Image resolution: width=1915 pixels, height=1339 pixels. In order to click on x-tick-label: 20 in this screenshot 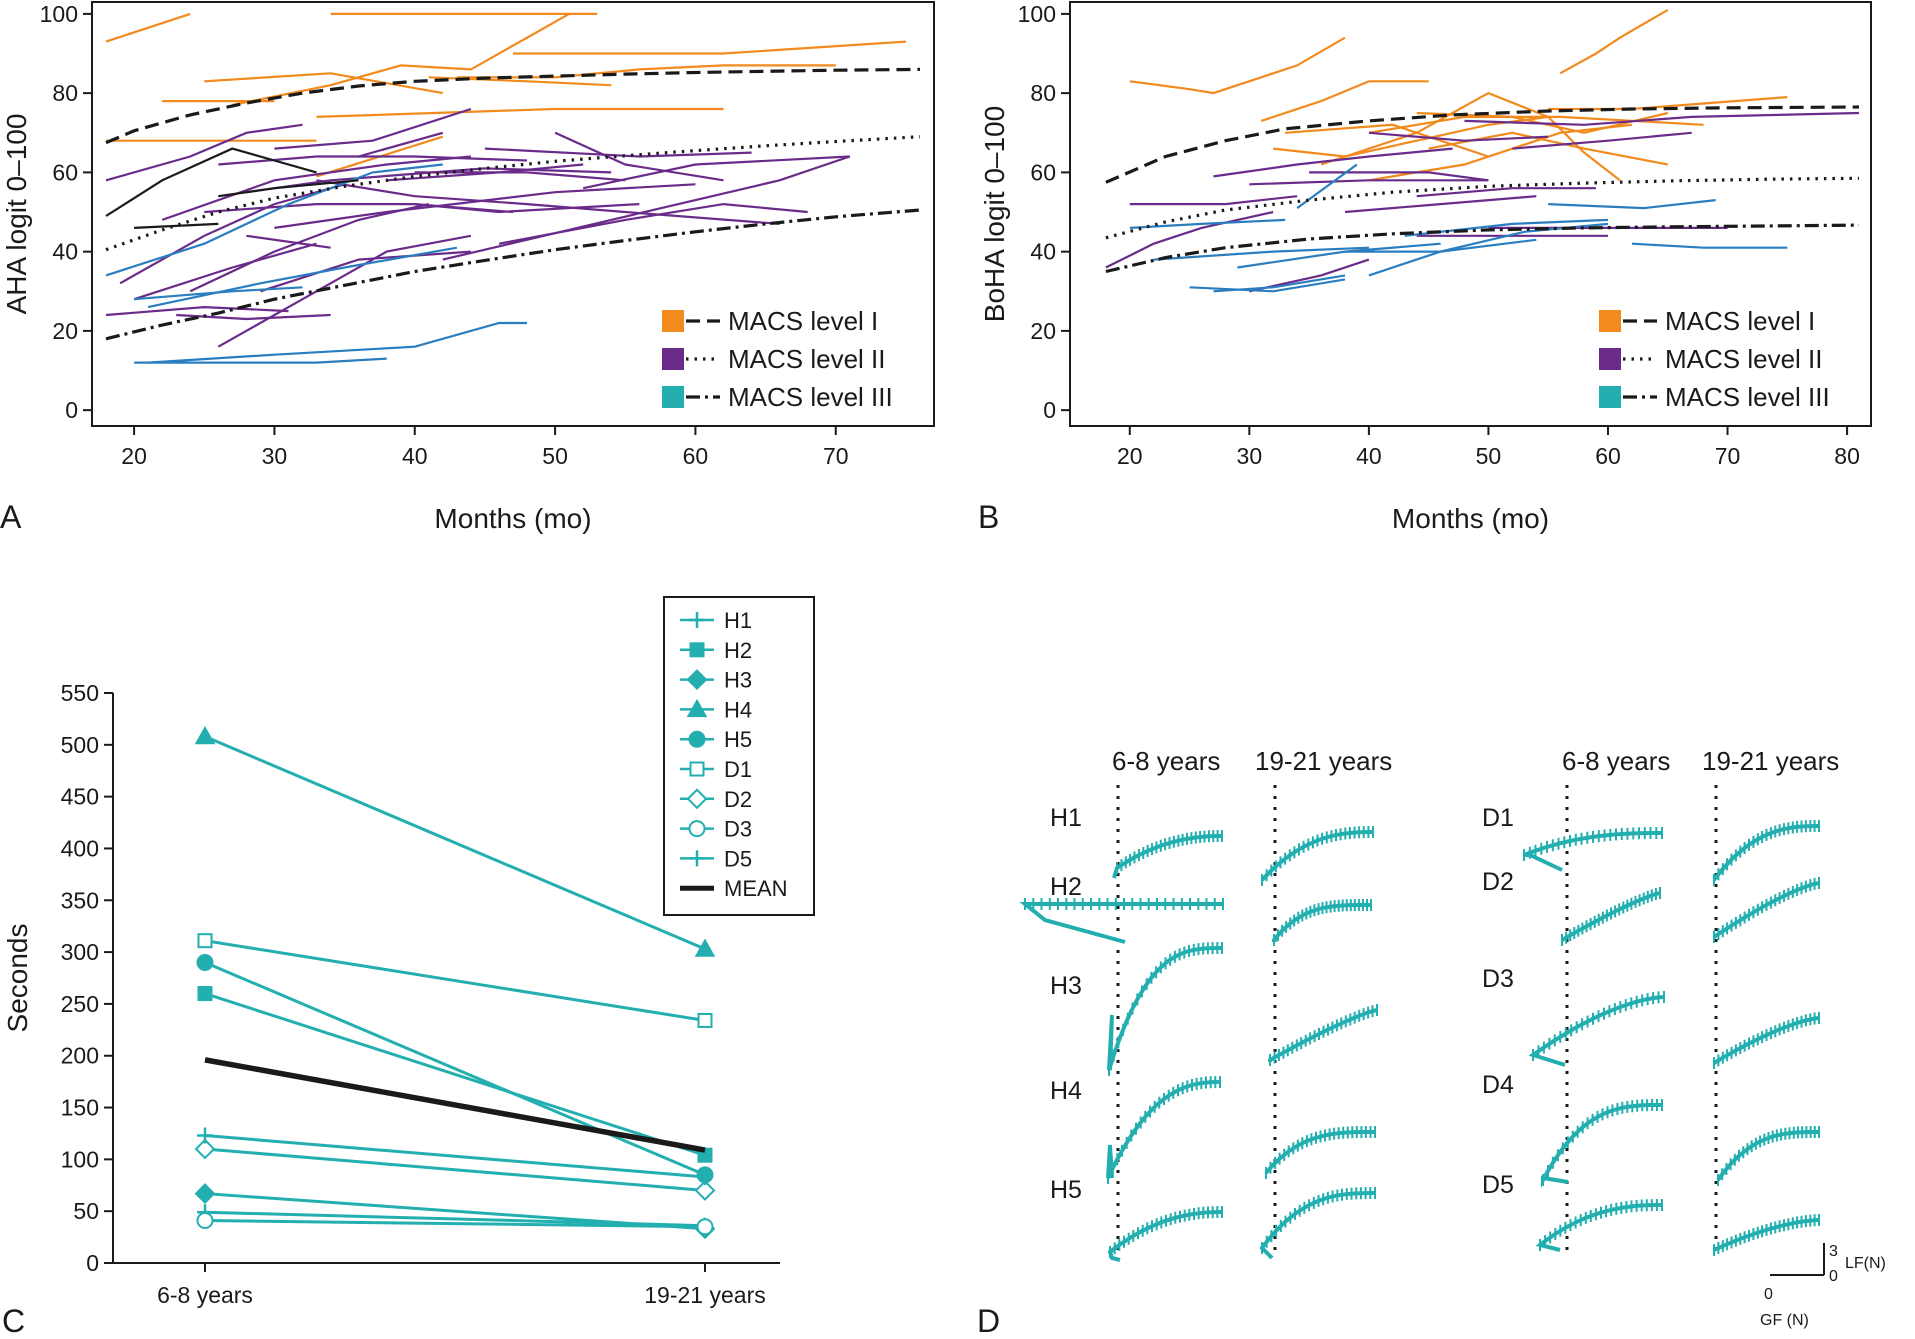, I will do `click(134, 456)`.